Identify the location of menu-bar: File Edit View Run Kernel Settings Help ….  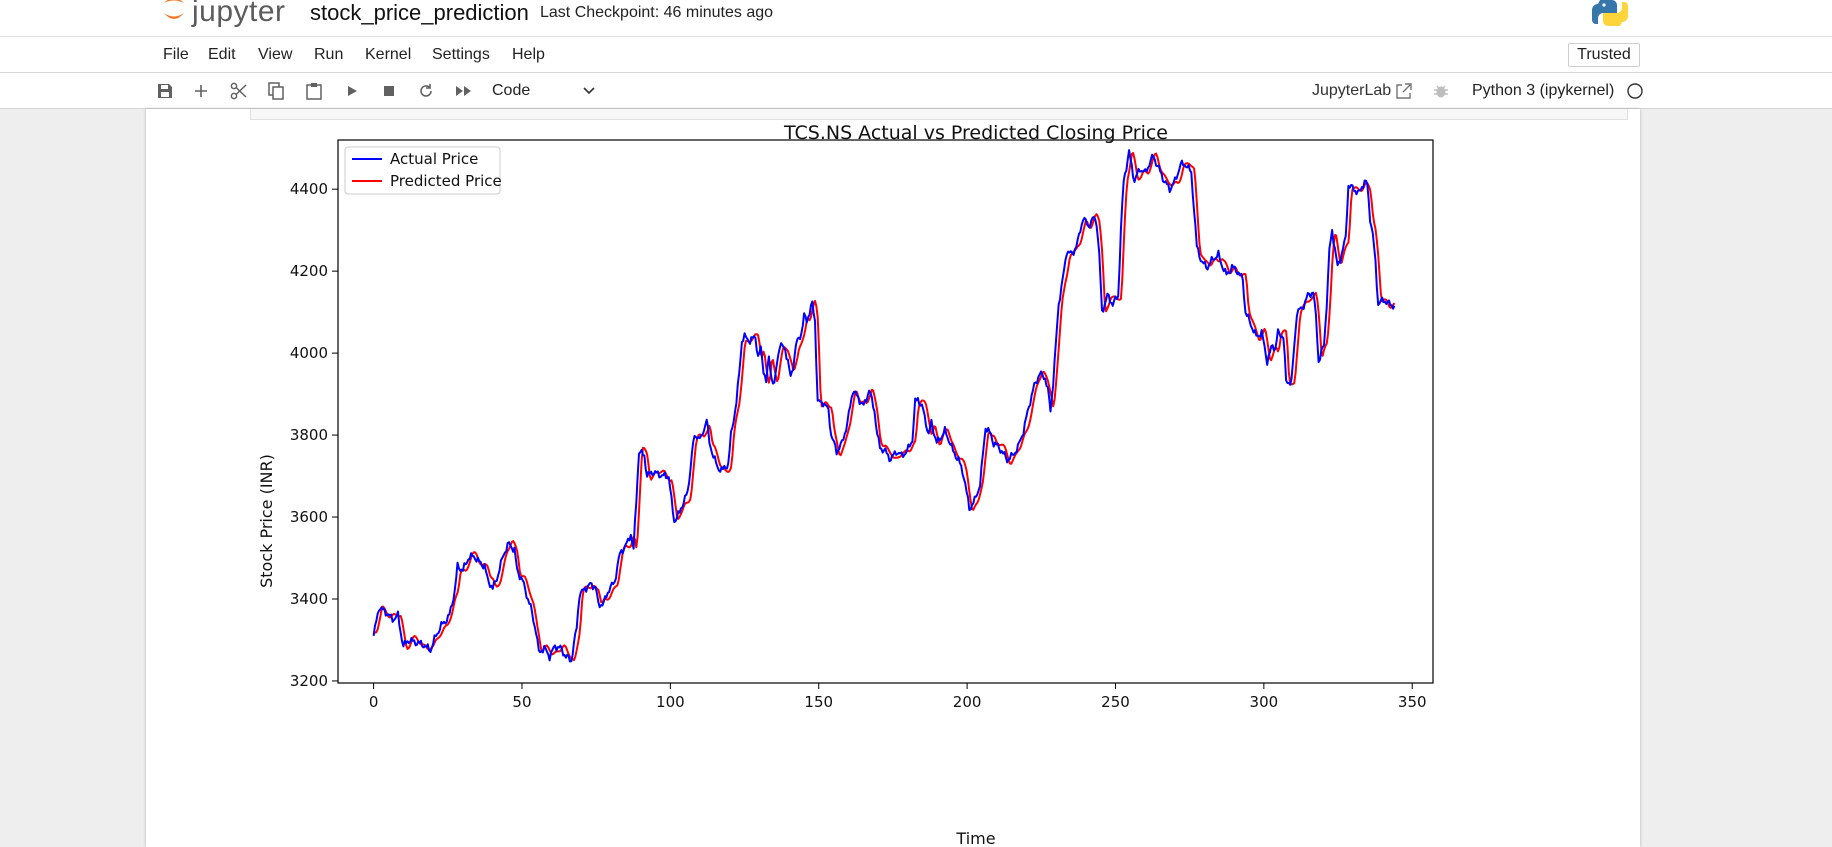
(916, 55).